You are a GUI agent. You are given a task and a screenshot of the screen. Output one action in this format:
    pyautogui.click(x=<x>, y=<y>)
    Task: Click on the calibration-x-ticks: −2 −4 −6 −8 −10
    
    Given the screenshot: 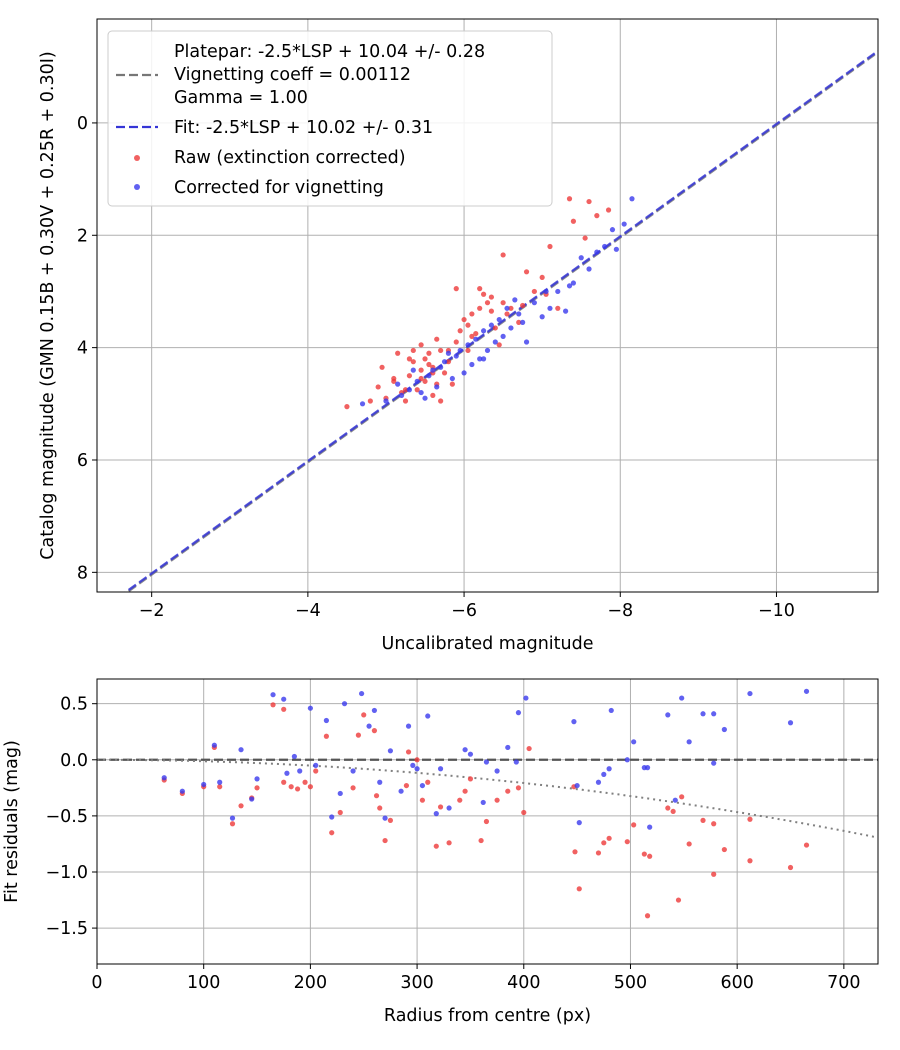 What is the action you would take?
    pyautogui.click(x=467, y=606)
    